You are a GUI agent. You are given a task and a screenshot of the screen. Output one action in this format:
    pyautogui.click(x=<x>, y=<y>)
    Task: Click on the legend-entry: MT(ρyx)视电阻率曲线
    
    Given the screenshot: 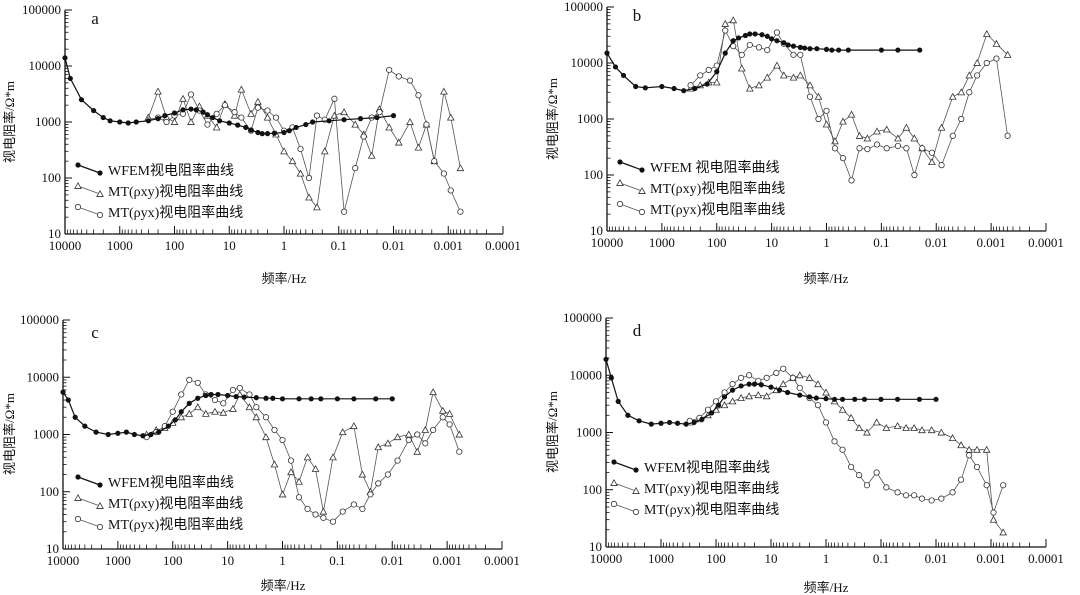 What is the action you would take?
    pyautogui.click(x=717, y=209)
    